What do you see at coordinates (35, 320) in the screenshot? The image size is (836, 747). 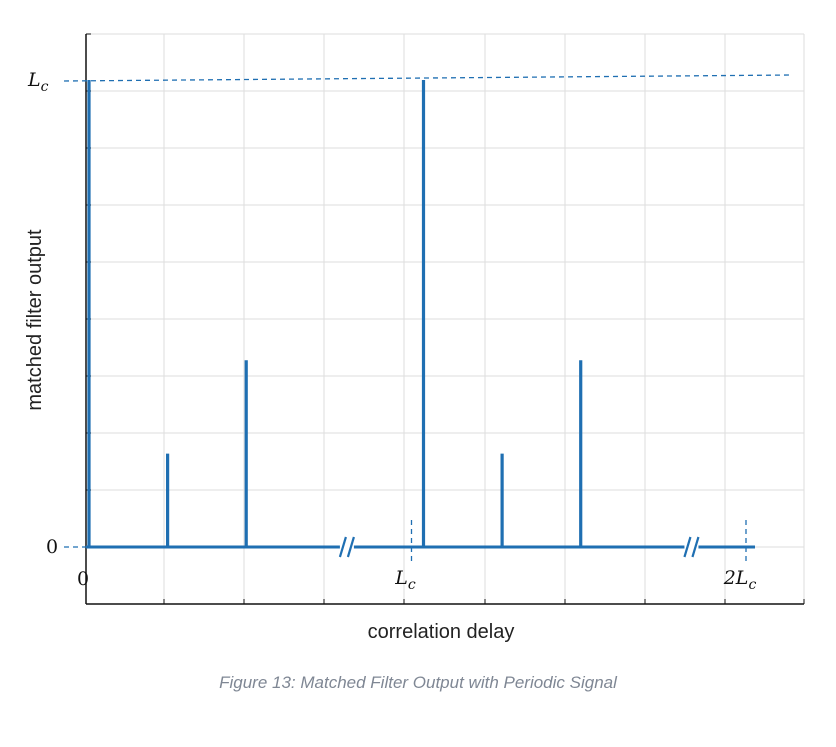 I see `y-axis-label: matched filter output` at bounding box center [35, 320].